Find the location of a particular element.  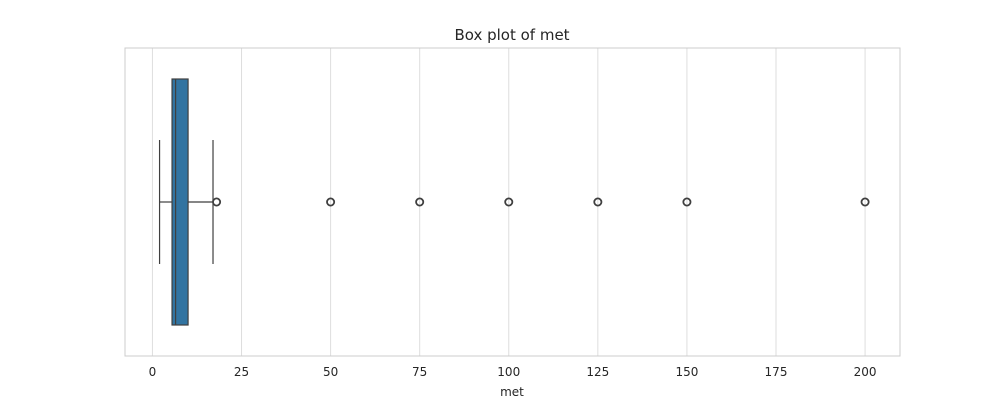

x-axis-label: met is located at coordinates (512, 392).